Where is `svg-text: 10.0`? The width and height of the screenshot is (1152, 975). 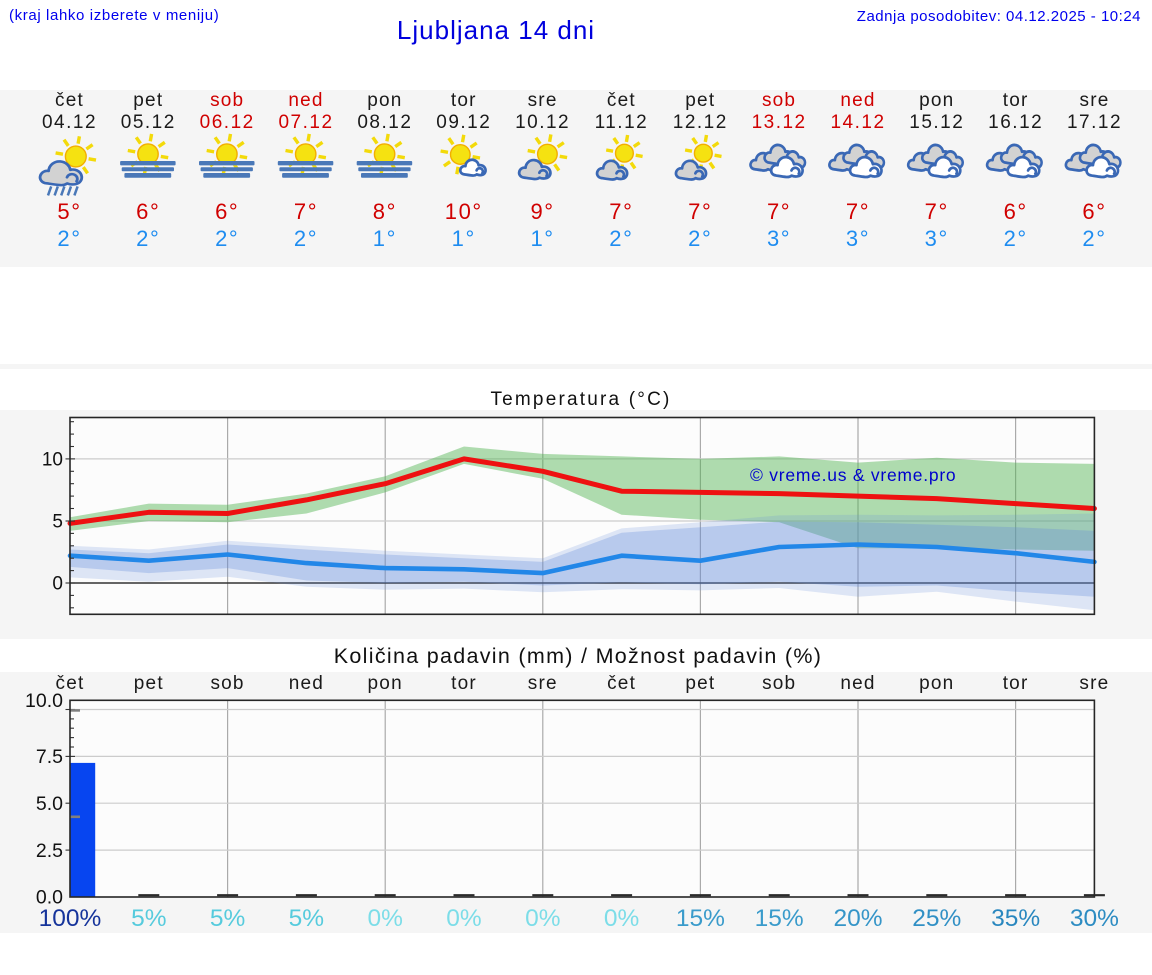
svg-text: 10.0 is located at coordinates (44, 701).